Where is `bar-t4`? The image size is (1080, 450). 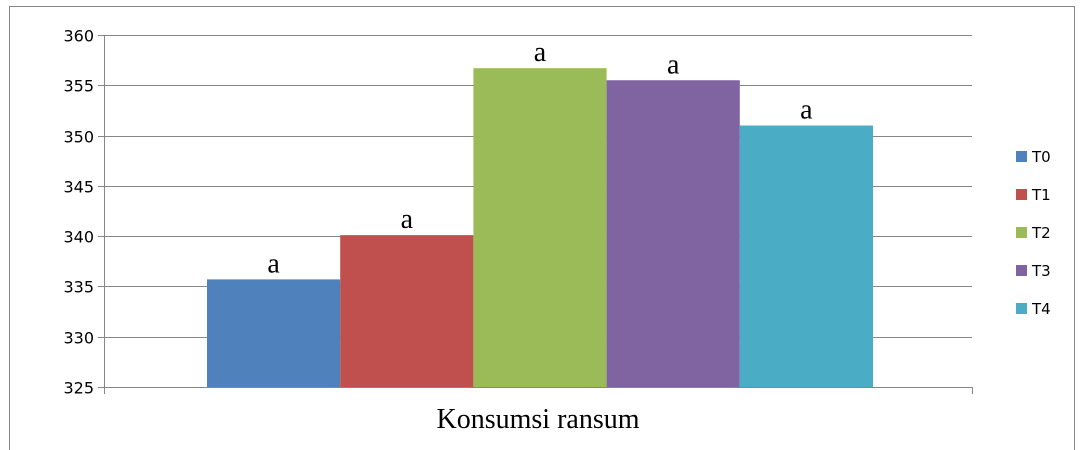 bar-t4 is located at coordinates (806, 256).